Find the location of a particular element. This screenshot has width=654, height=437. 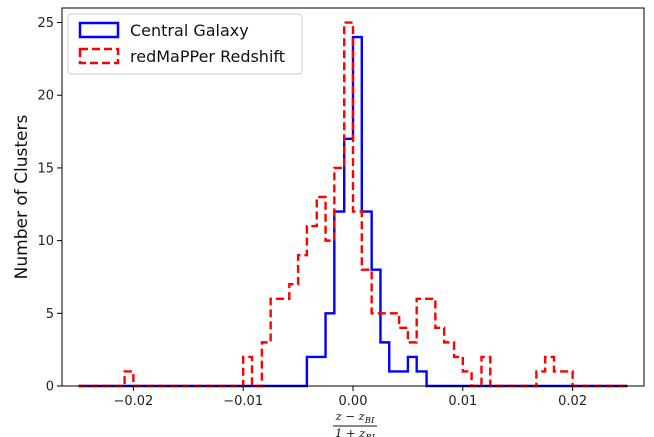

x-axis-label: z − zBI 1 + zBI is located at coordinates (355, 423).